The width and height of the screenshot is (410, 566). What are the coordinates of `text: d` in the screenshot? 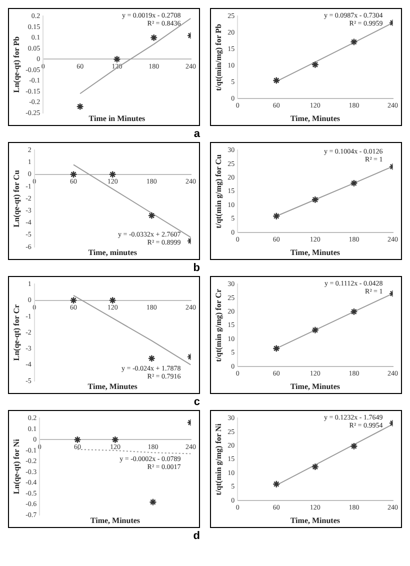 It's located at (196, 536).